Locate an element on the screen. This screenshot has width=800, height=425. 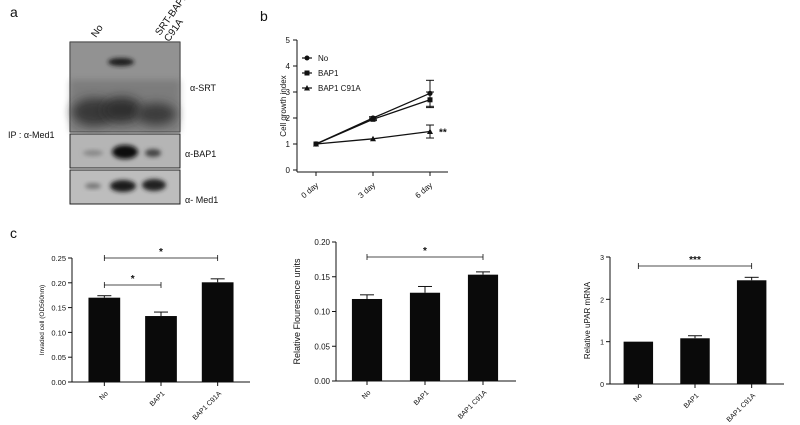
x-tick-label: BAP1 is located at coordinates (692, 401).